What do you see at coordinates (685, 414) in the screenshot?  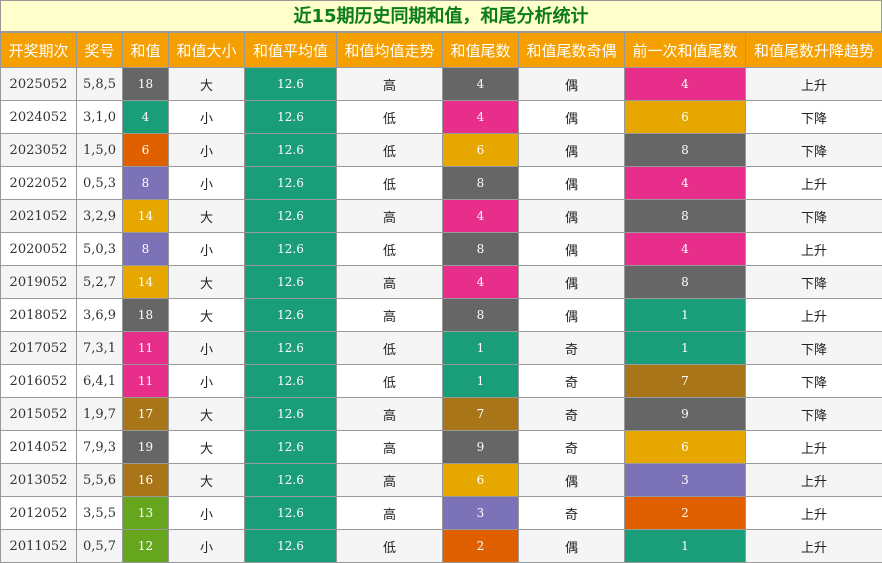 I see `previous-tail-cell: 9` at bounding box center [685, 414].